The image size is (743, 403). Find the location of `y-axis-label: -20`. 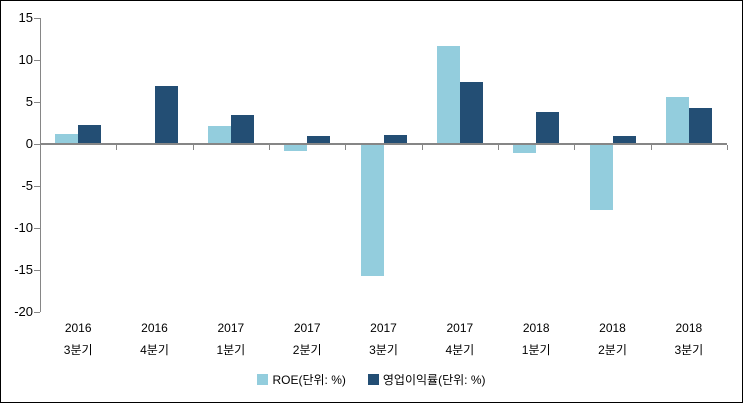

y-axis-label: -20 is located at coordinates (23, 311).